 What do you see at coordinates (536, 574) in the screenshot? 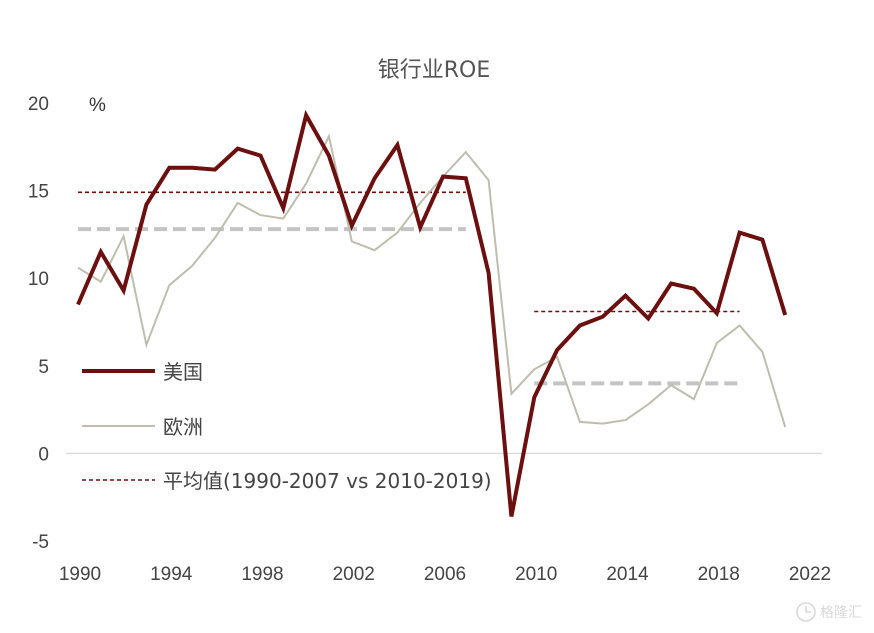
I see `x-tick-label: 2010` at bounding box center [536, 574].